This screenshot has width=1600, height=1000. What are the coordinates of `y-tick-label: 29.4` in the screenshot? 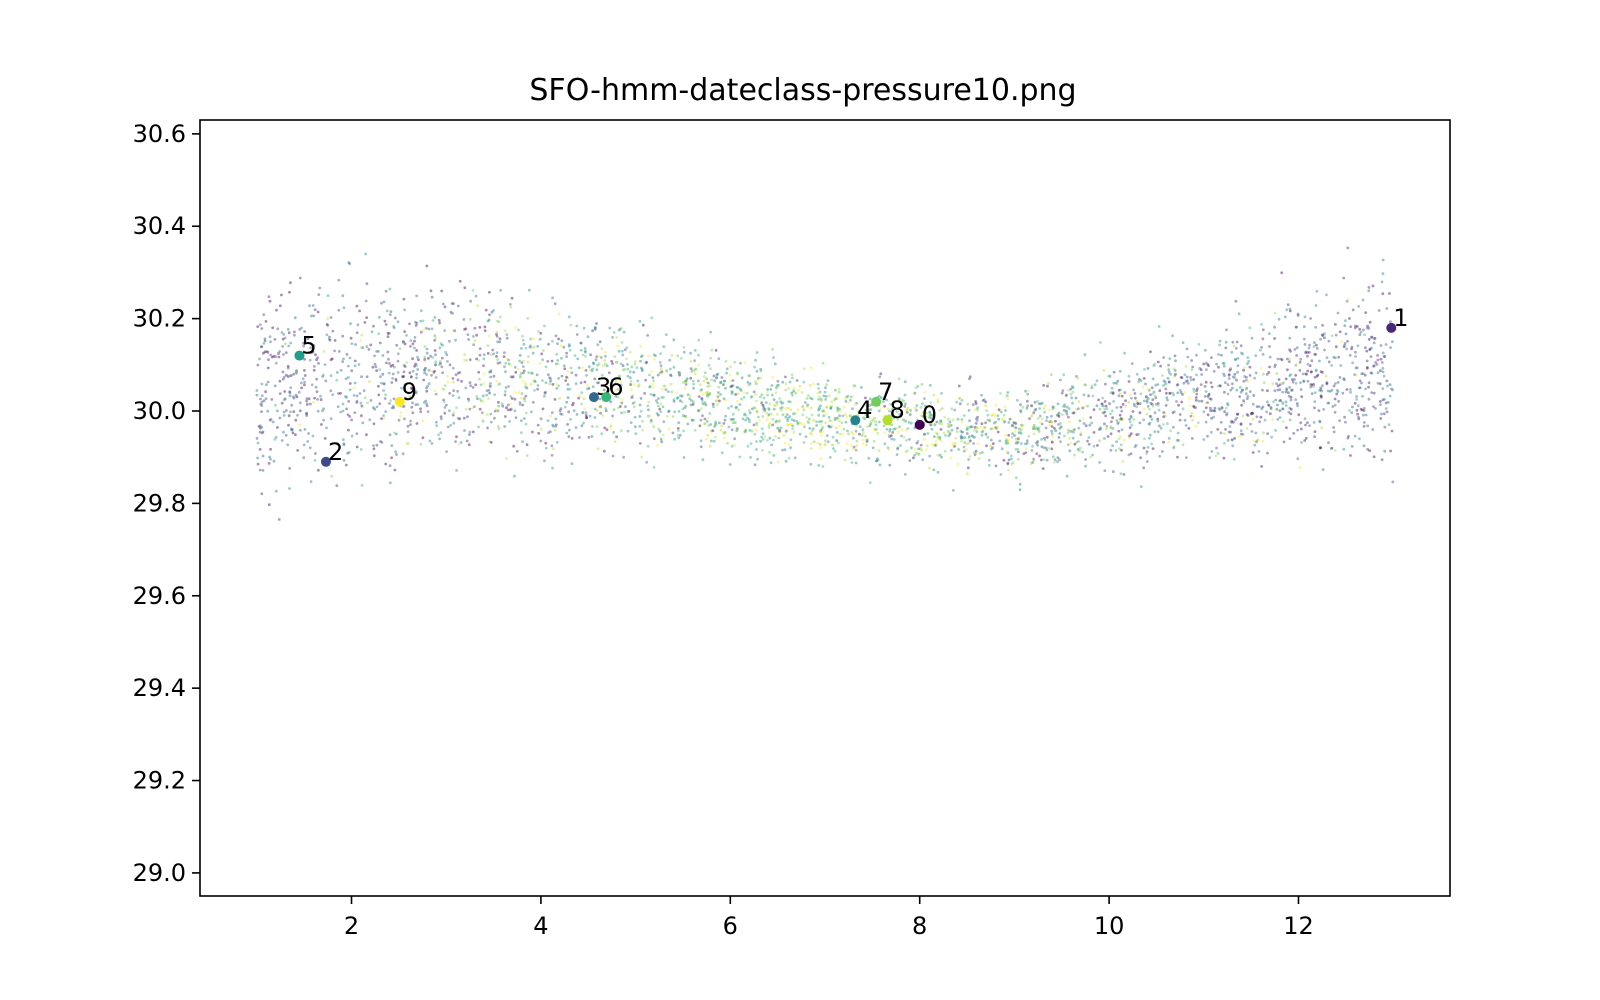 It's located at (159, 688).